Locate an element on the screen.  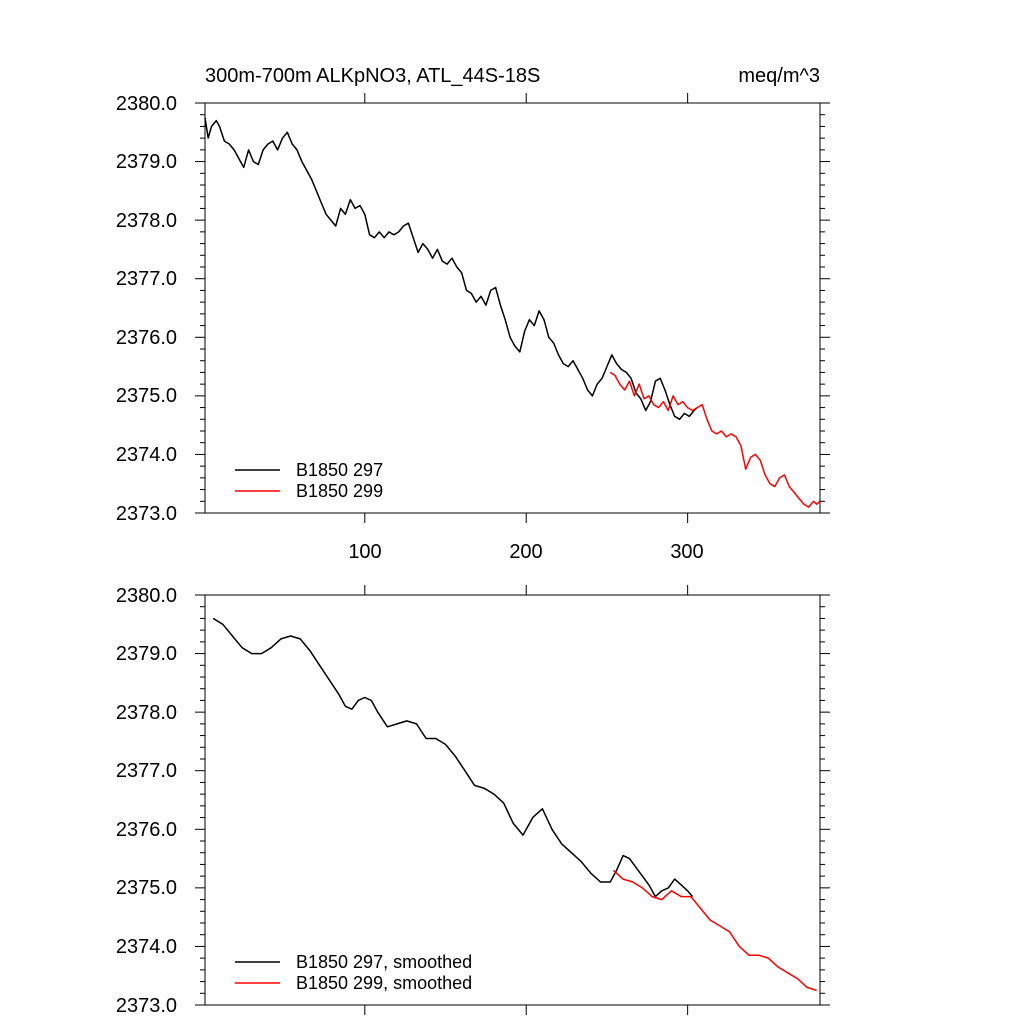
chart-title: 300m-700m ALKpNO3, ATL_44S-18S is located at coordinates (372, 76).